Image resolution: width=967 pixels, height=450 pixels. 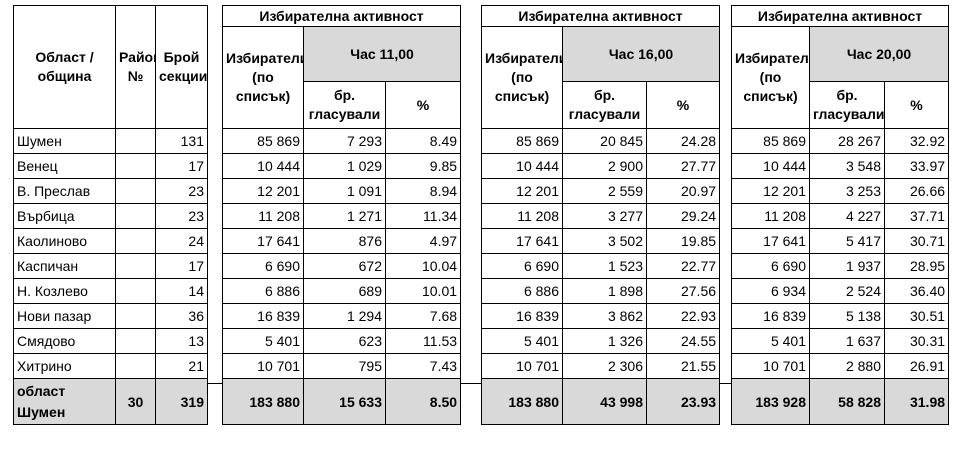 What do you see at coordinates (601, 366) in the screenshot?
I see `table-row: 10 701 2 306 21.55` at bounding box center [601, 366].